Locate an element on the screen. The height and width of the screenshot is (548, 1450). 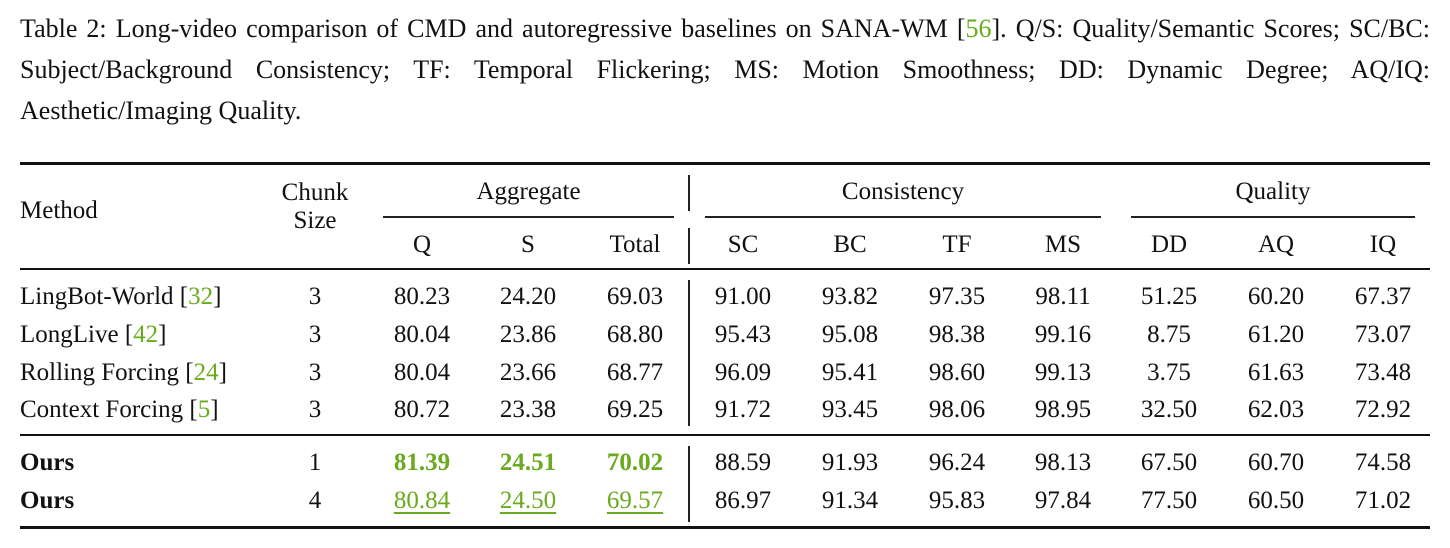
cell-iq: 71.02 is located at coordinates (1383, 500).